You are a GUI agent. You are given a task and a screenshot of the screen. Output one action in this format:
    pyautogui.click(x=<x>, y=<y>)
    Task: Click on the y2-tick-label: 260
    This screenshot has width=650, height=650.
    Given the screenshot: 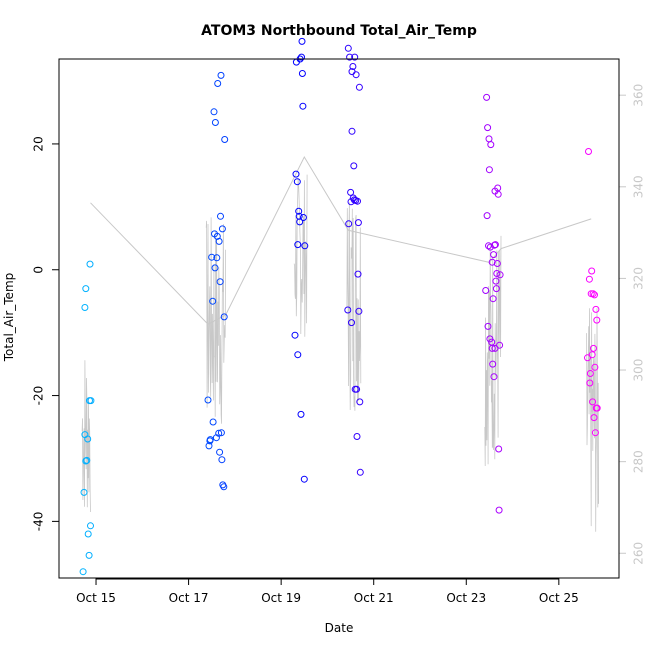 What is the action you would take?
    pyautogui.click(x=639, y=553)
    